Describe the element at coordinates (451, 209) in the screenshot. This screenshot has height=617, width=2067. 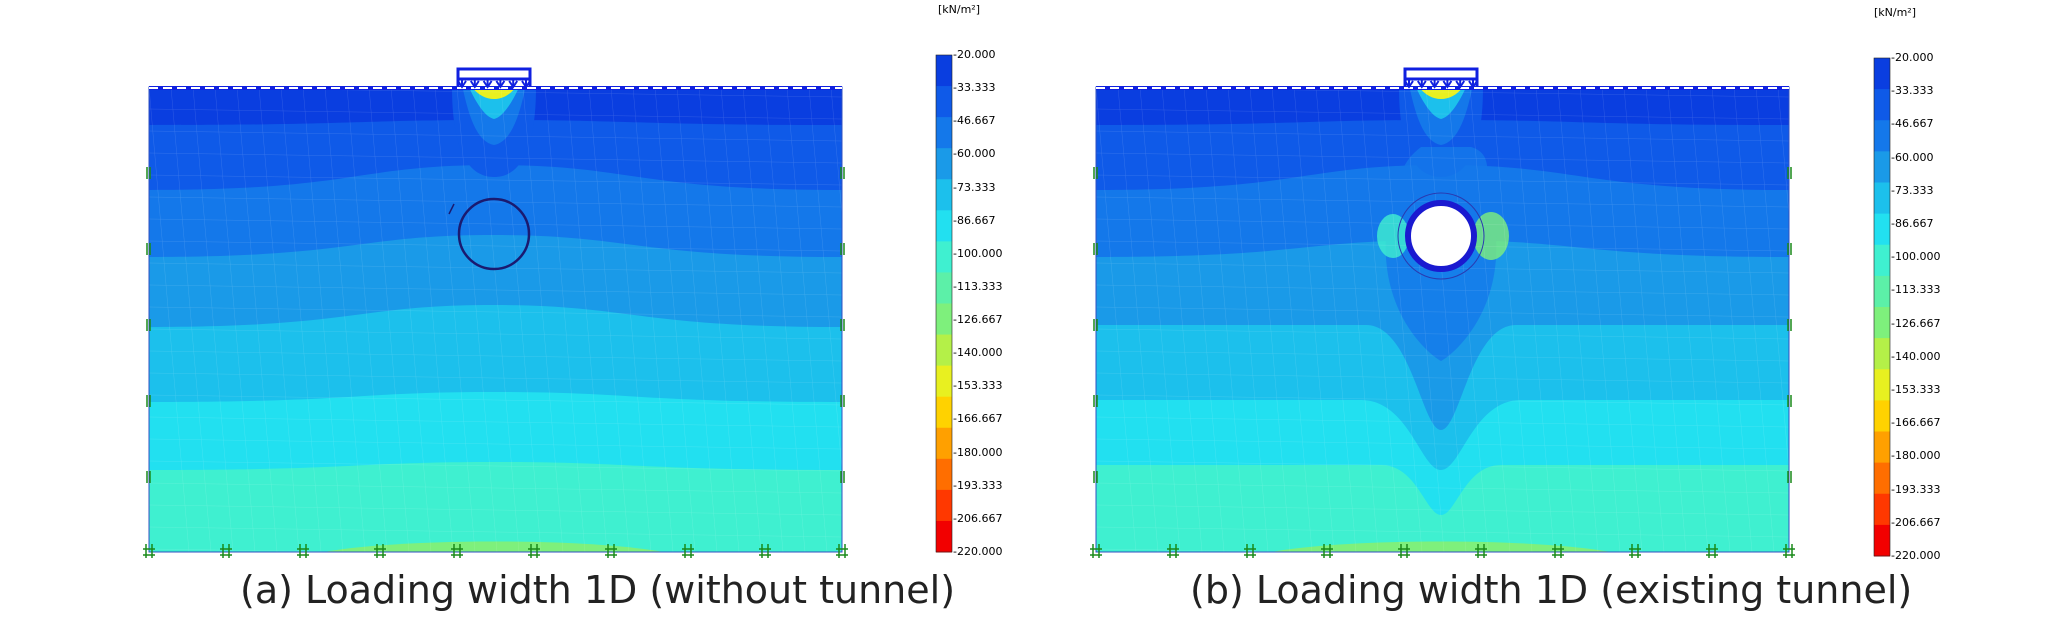
I see `tunnel-marker` at that location.